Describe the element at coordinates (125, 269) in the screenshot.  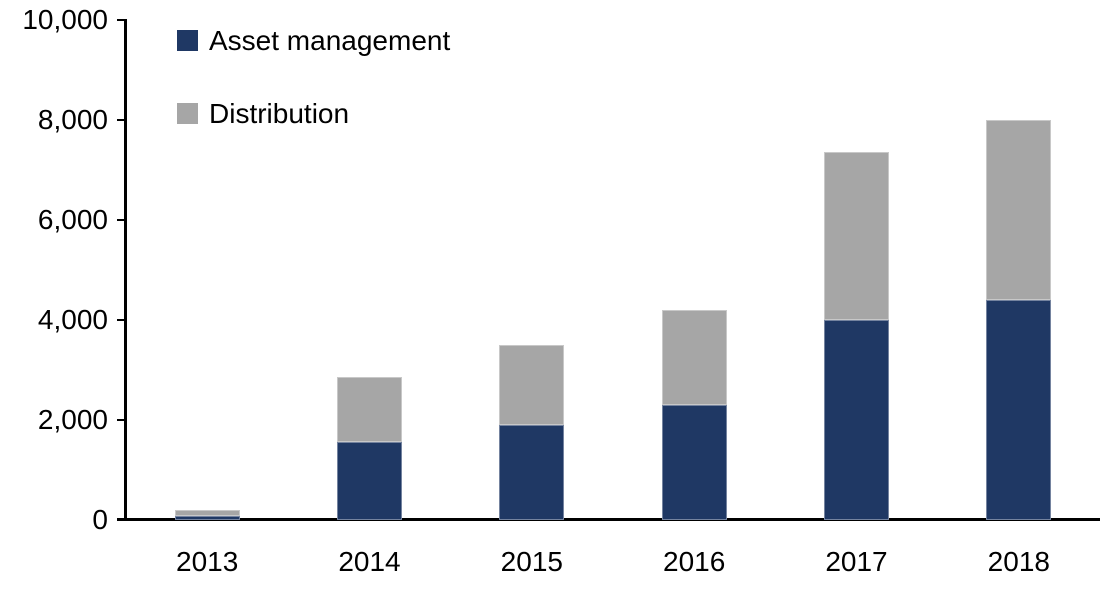
I see `y-axis-line` at that location.